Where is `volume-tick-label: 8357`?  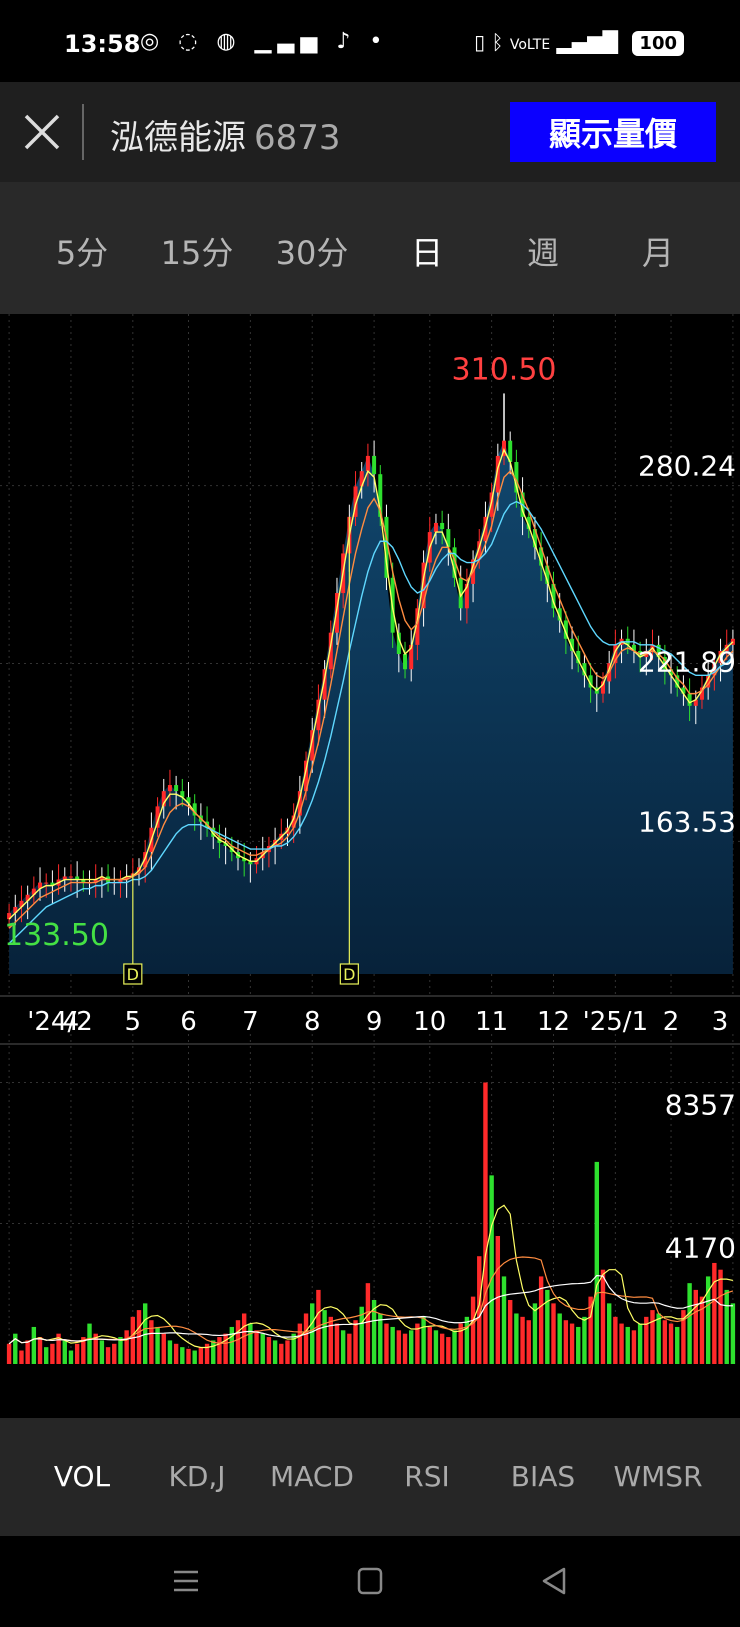 volume-tick-label: 8357 is located at coordinates (700, 1105).